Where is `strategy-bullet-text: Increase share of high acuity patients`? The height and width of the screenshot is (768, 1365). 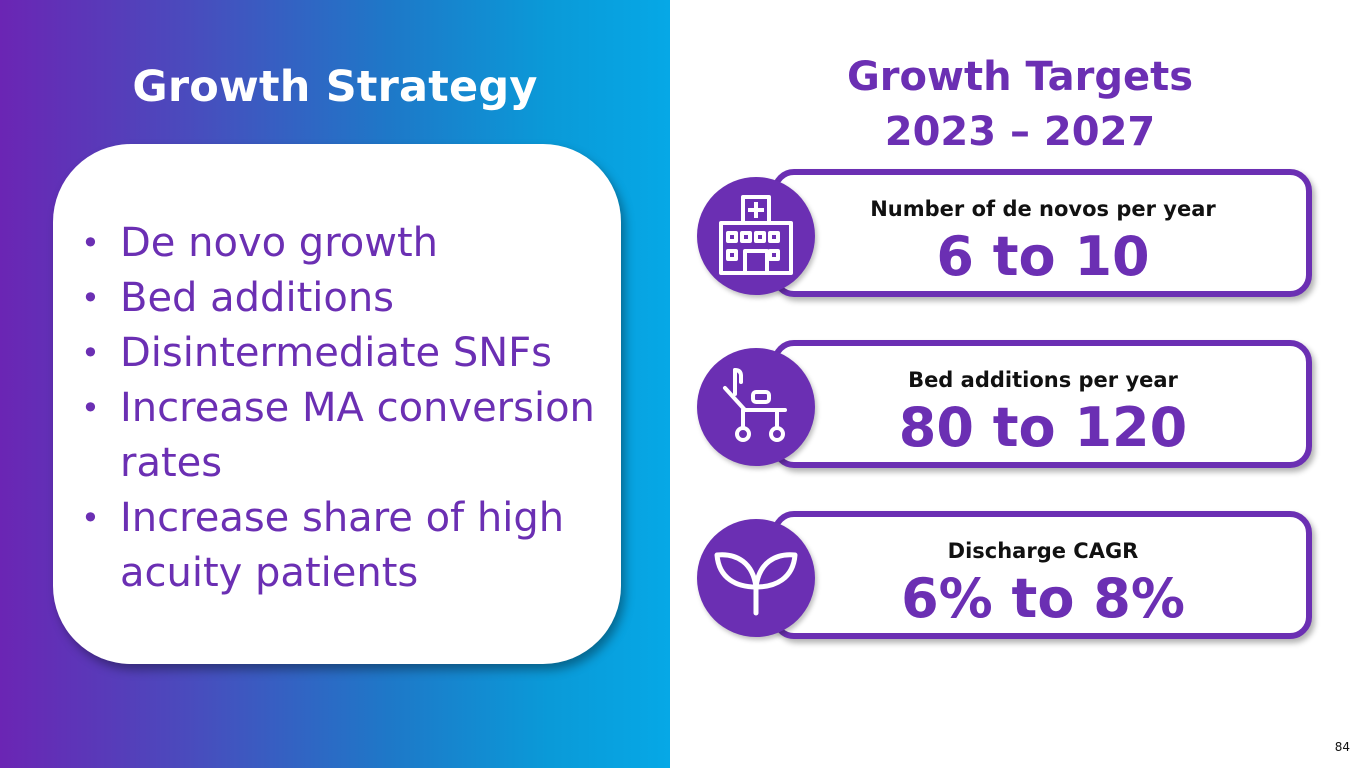 strategy-bullet-text: Increase share of high acuity patients is located at coordinates (342, 545).